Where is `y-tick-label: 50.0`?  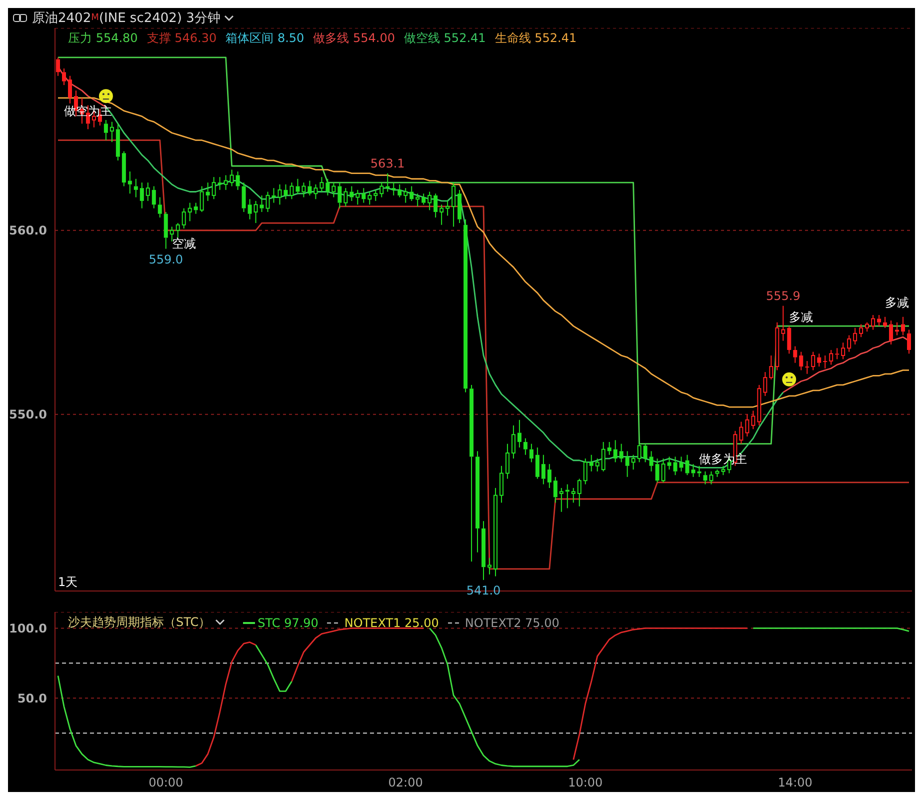 y-tick-label: 50.0 is located at coordinates (32, 698).